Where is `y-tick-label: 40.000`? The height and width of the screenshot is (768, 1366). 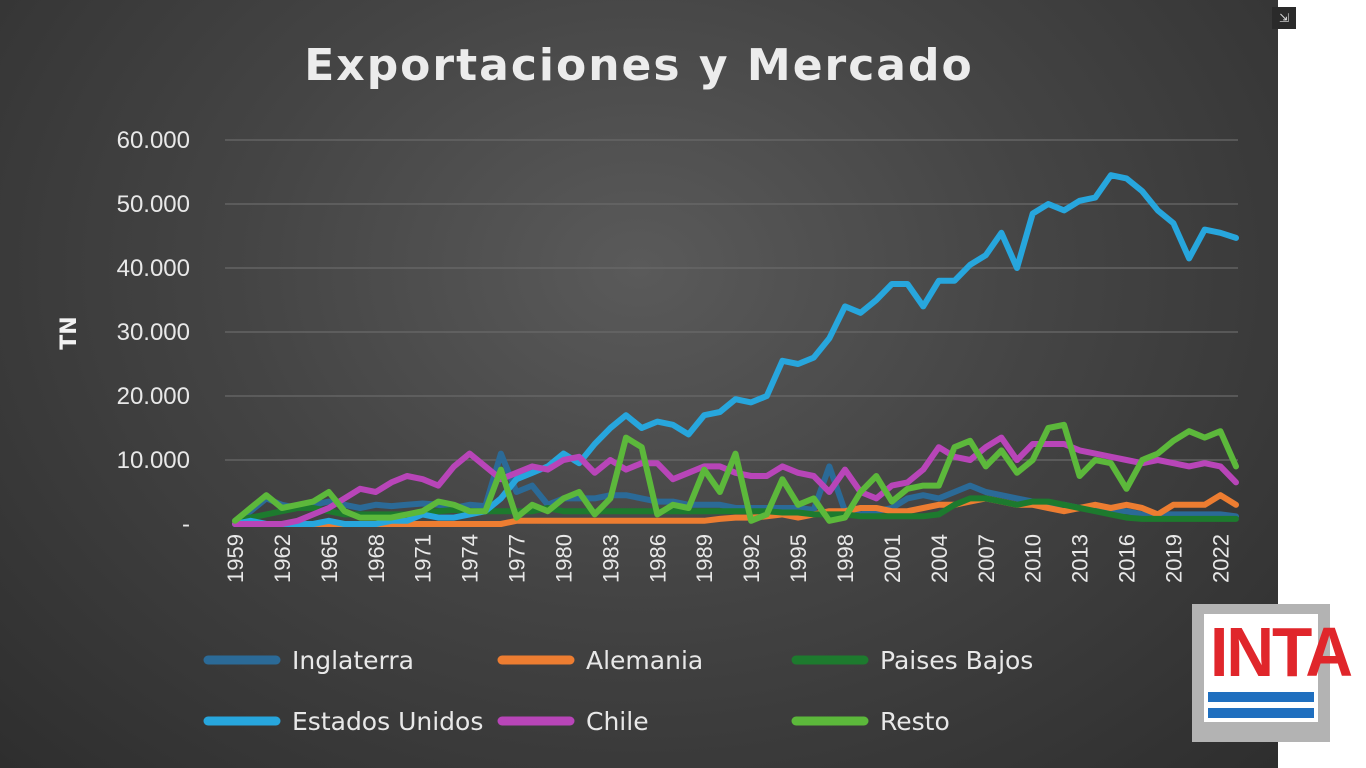 y-tick-label: 40.000 is located at coordinates (153, 268).